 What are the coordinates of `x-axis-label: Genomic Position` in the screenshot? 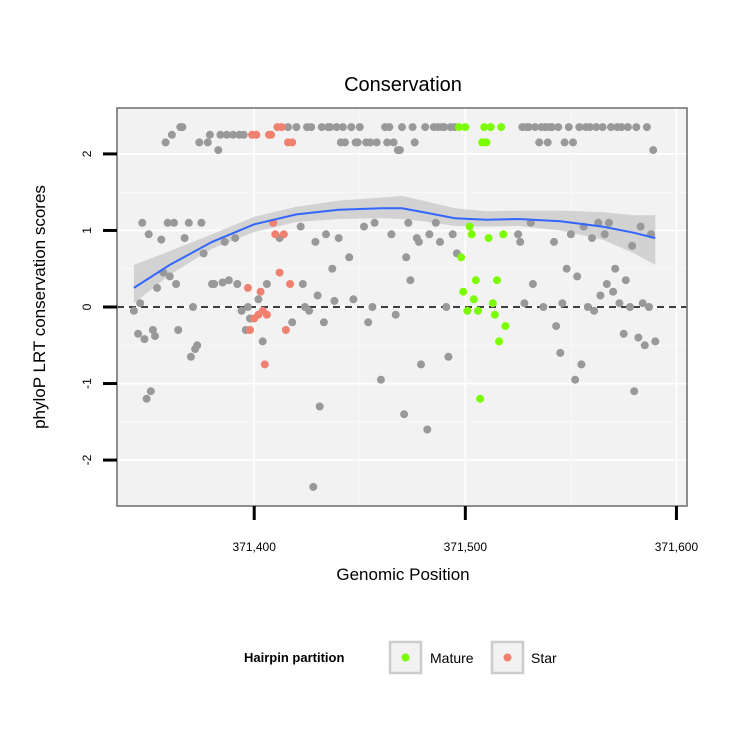 It's located at (402, 574).